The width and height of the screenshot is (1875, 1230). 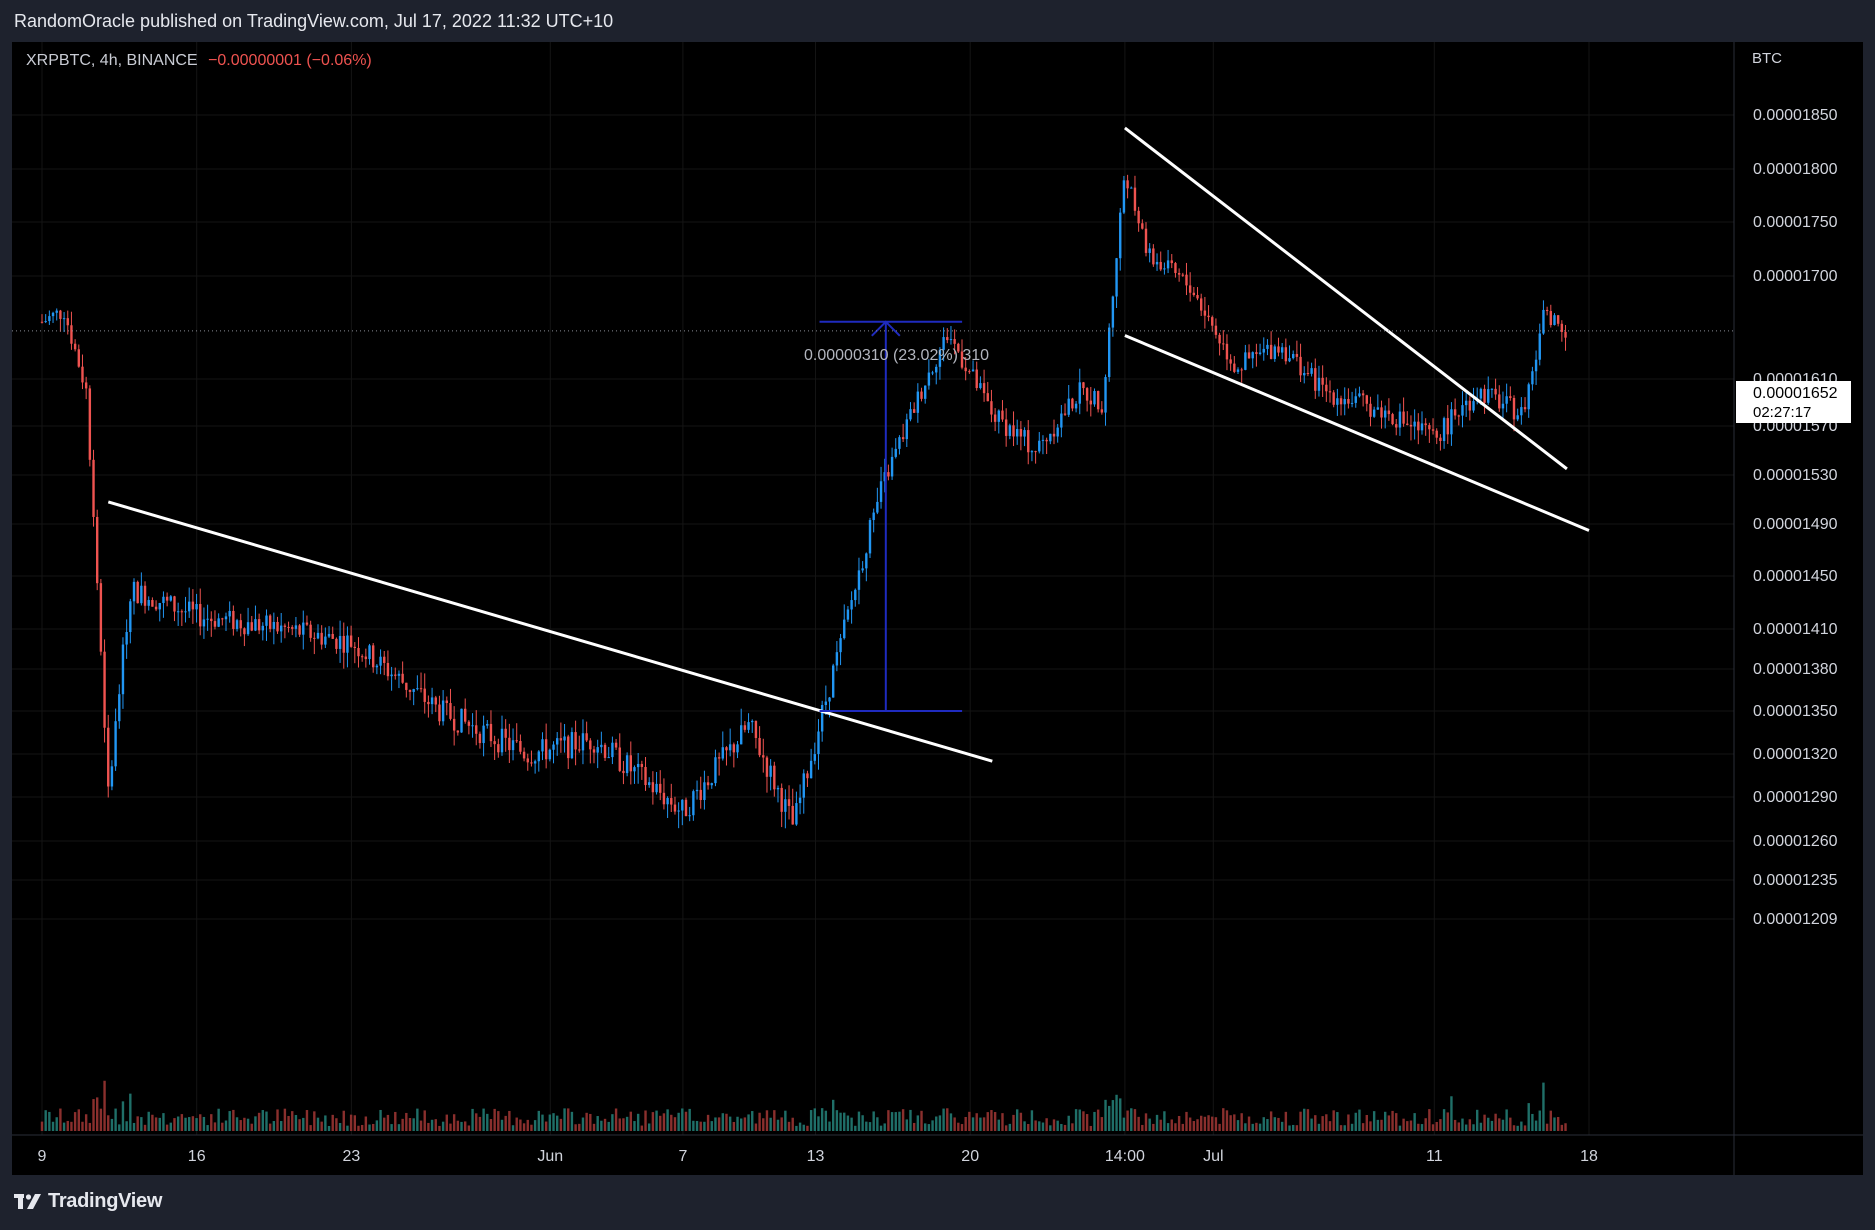 What do you see at coordinates (891, 516) in the screenshot?
I see `price-range-measure` at bounding box center [891, 516].